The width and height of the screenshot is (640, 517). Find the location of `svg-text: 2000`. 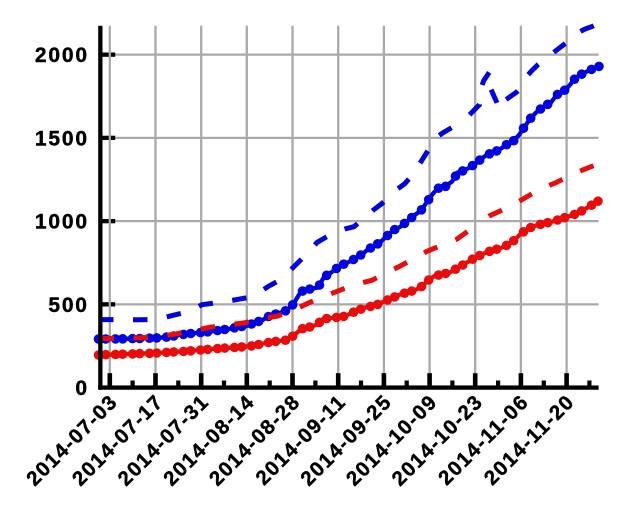

svg-text: 2000 is located at coordinates (62, 55).